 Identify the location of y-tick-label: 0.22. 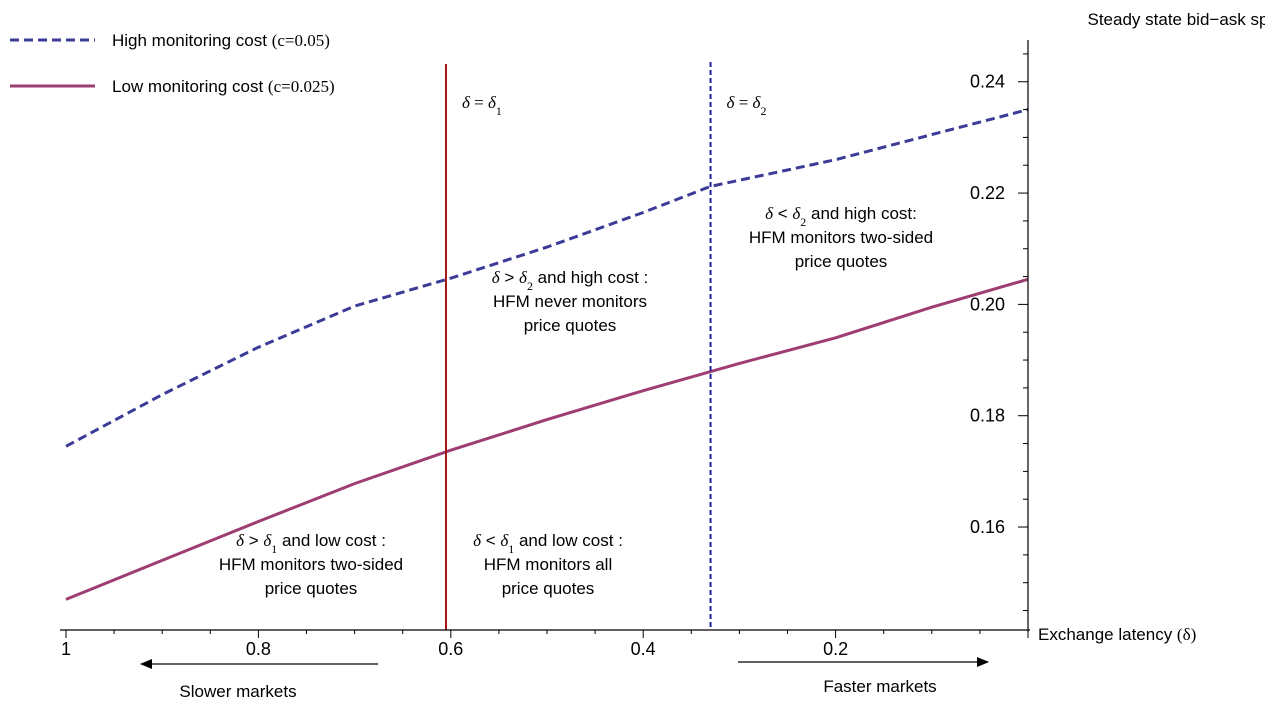
(987, 193).